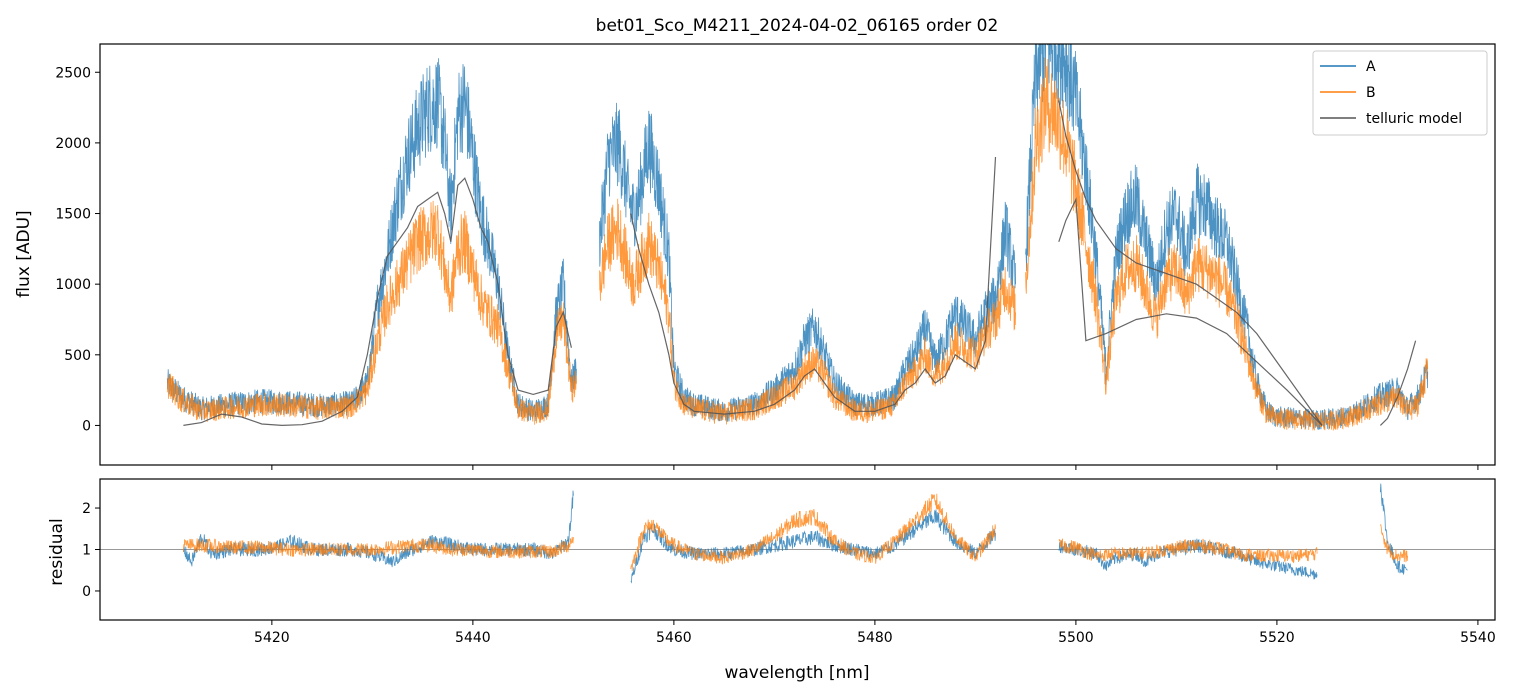 The image size is (1514, 696). Describe the element at coordinates (86, 509) in the screenshot. I see `residual-y-tick-label: 2` at that location.